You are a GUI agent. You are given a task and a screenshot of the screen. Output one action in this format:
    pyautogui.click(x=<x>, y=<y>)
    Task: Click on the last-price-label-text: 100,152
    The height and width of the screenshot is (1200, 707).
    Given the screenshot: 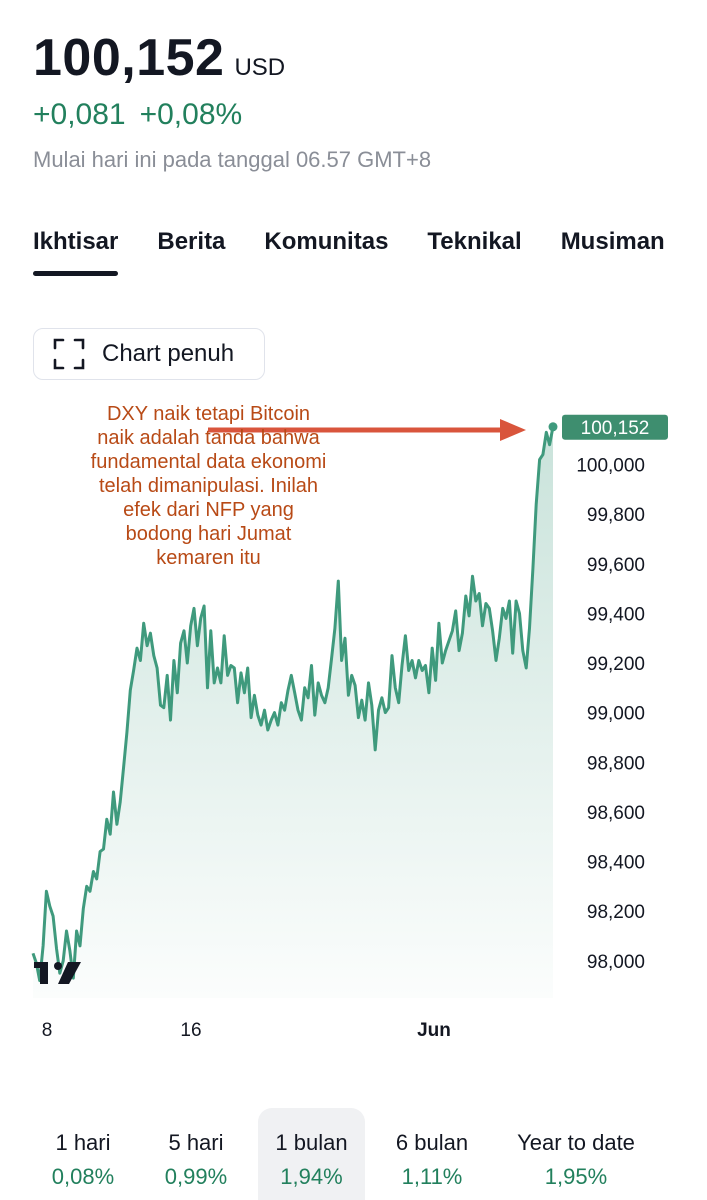 What is the action you would take?
    pyautogui.click(x=615, y=428)
    